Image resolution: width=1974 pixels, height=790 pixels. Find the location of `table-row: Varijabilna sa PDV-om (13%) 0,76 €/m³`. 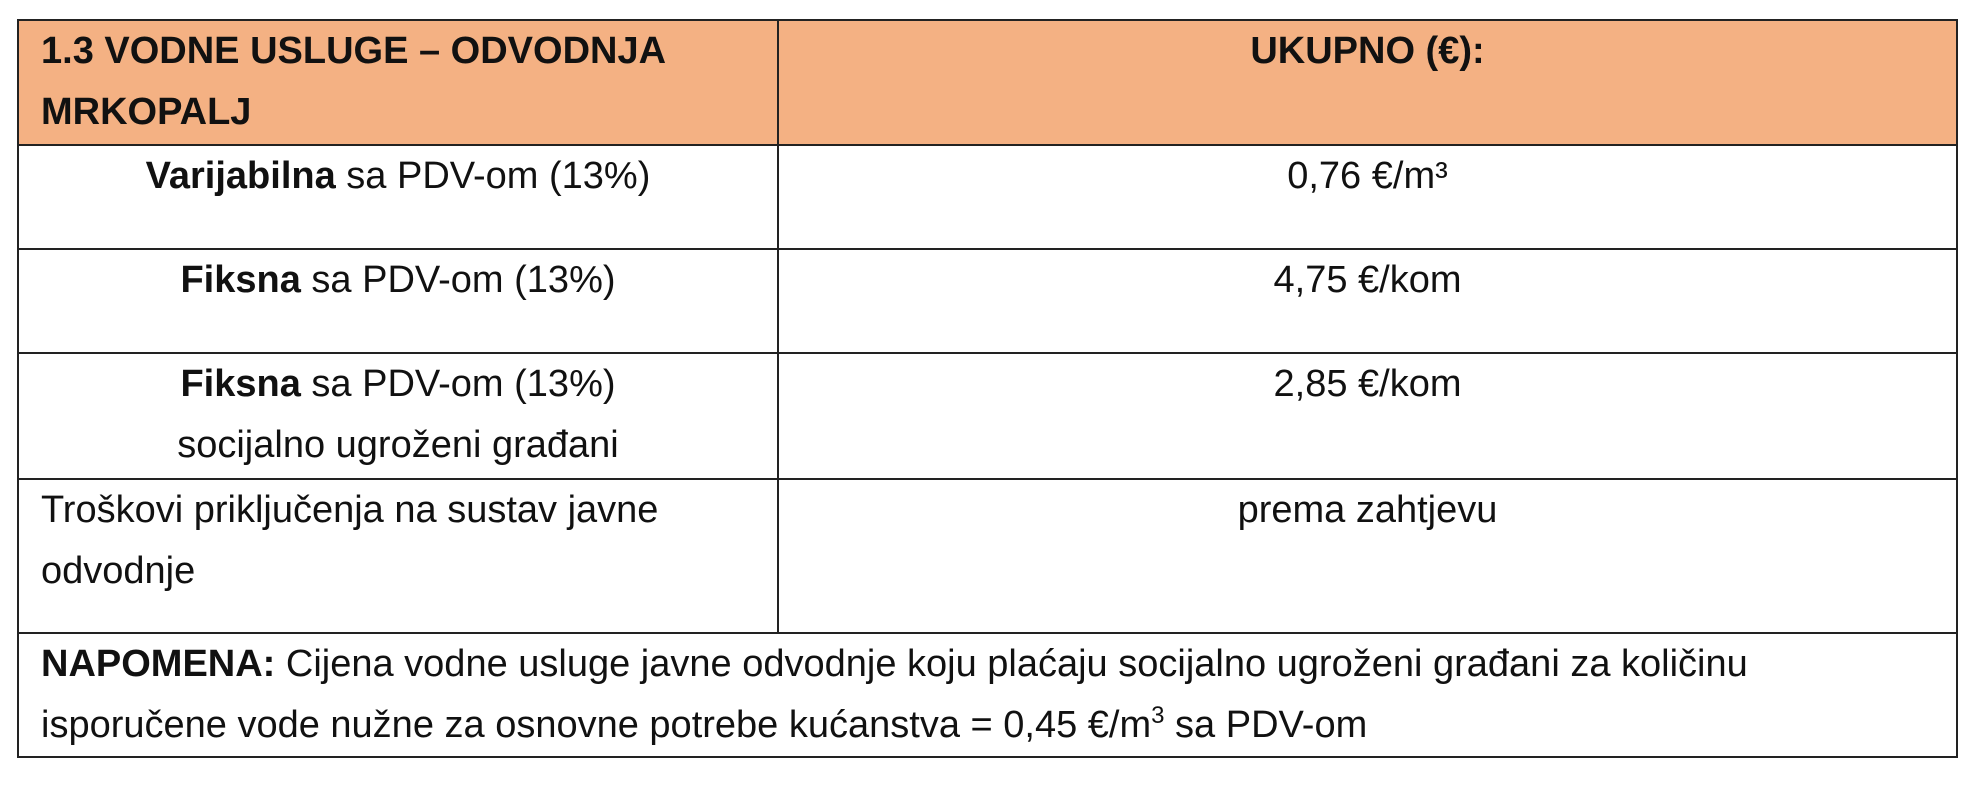

table-row: Varijabilna sa PDV-om (13%) 0,76 €/m³ is located at coordinates (987, 197).